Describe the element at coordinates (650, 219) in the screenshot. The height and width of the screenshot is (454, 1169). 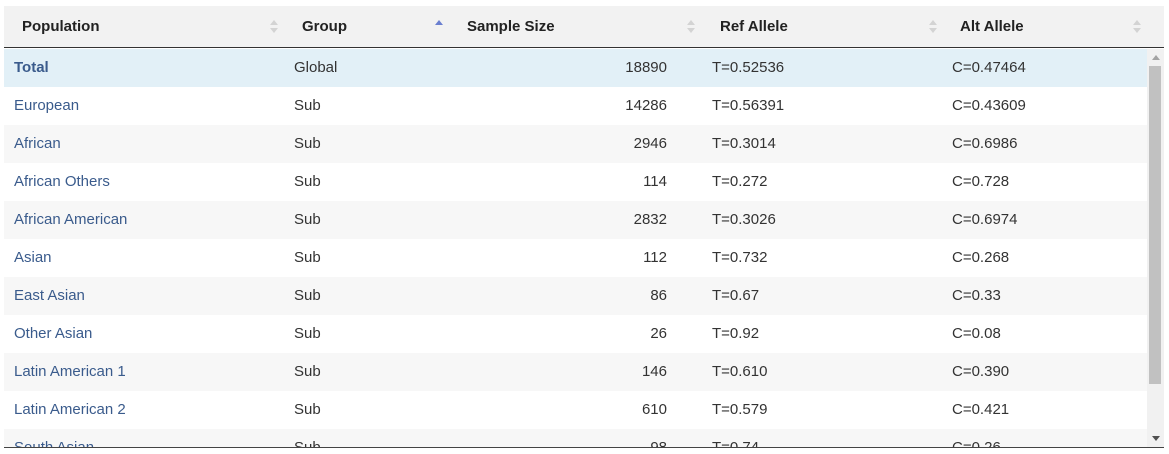
I see `sample-size-cell: 2832` at that location.